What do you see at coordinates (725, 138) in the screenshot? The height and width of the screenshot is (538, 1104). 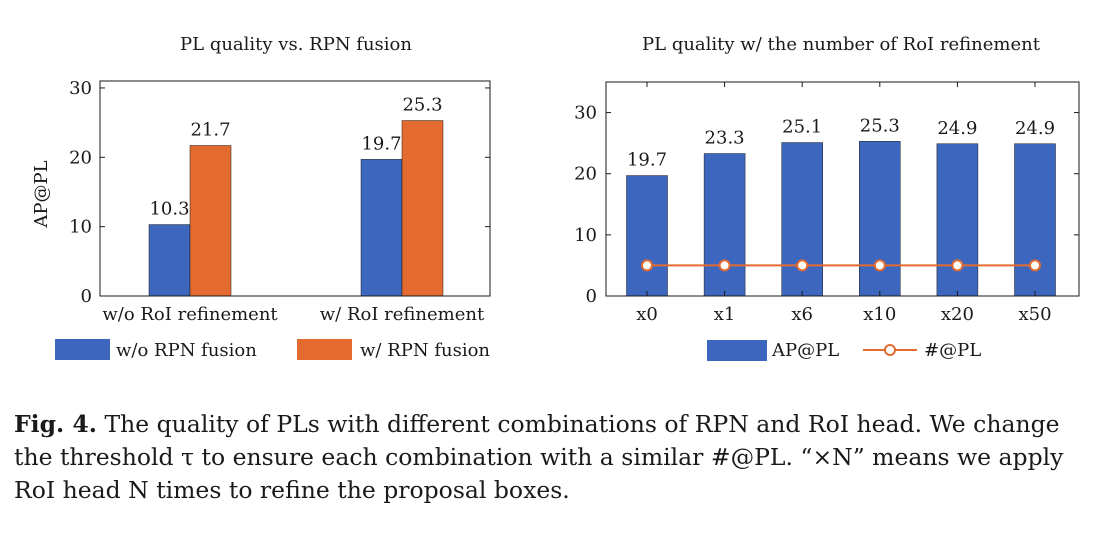 I see `data-label: 23.3` at bounding box center [725, 138].